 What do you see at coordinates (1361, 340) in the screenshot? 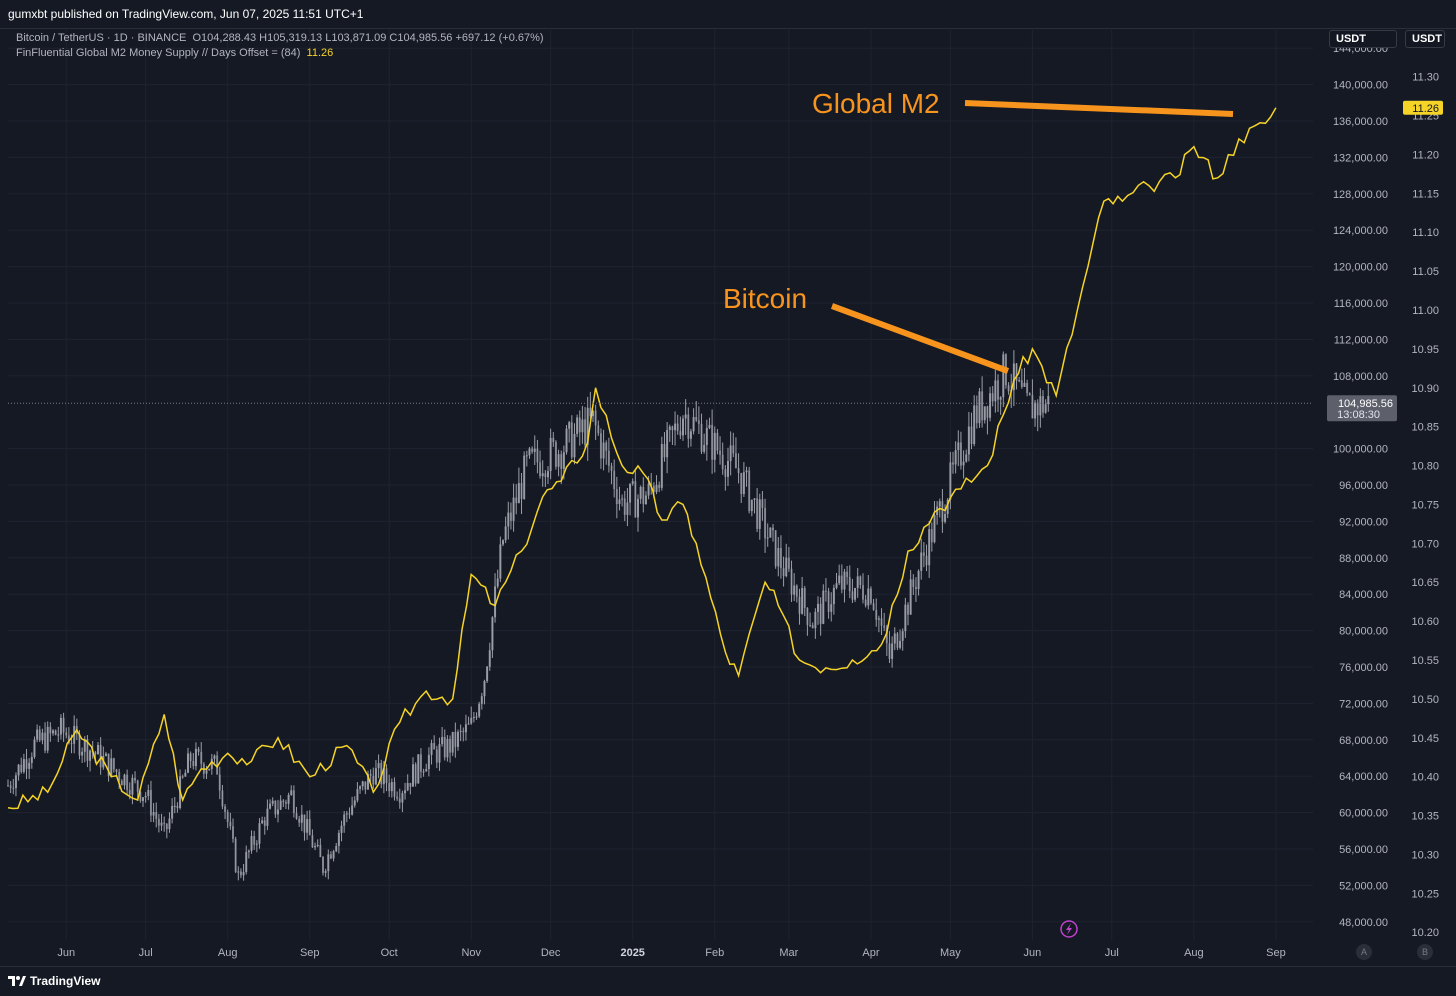
I see `price-axis-tick: 112,000.00` at bounding box center [1361, 340].